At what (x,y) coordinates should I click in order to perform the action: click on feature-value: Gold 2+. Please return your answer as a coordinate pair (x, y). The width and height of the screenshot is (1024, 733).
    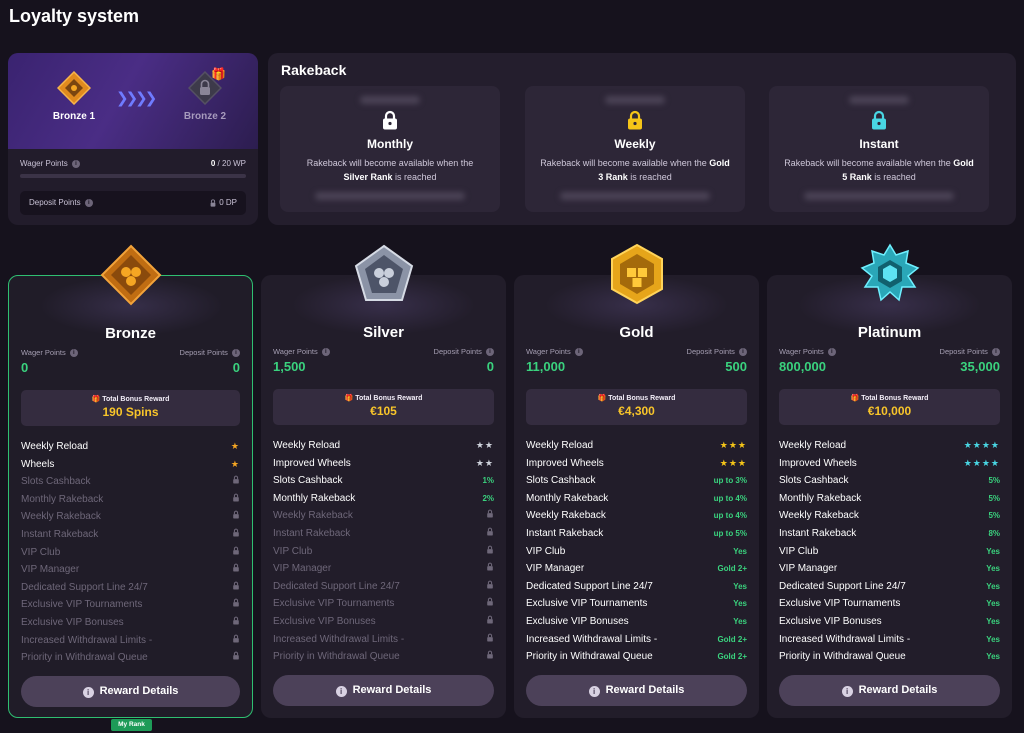
    Looking at the image, I should click on (732, 639).